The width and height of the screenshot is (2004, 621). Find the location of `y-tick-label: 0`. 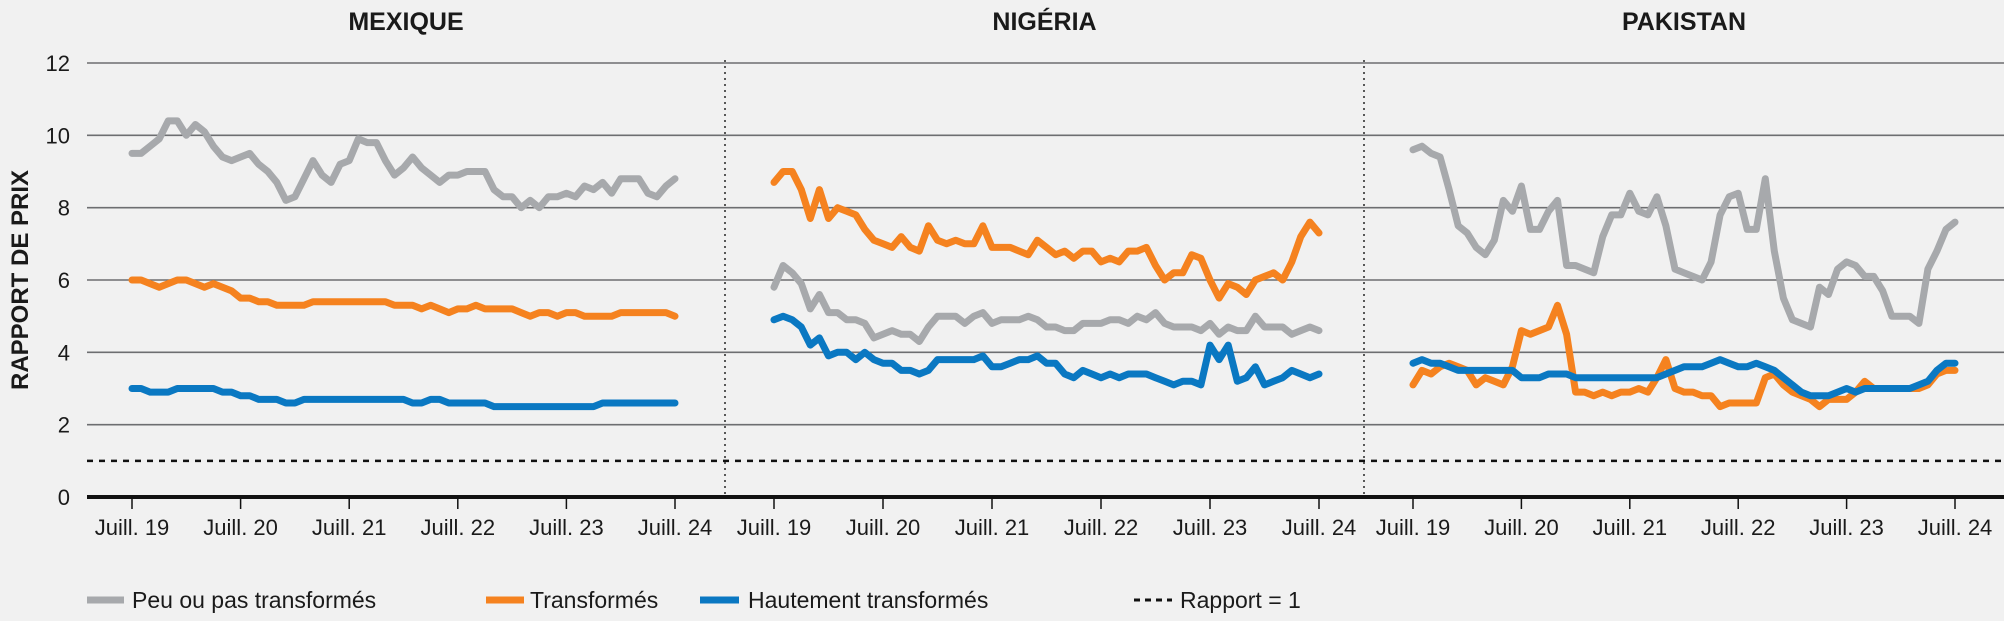

y-tick-label: 0 is located at coordinates (64, 497).